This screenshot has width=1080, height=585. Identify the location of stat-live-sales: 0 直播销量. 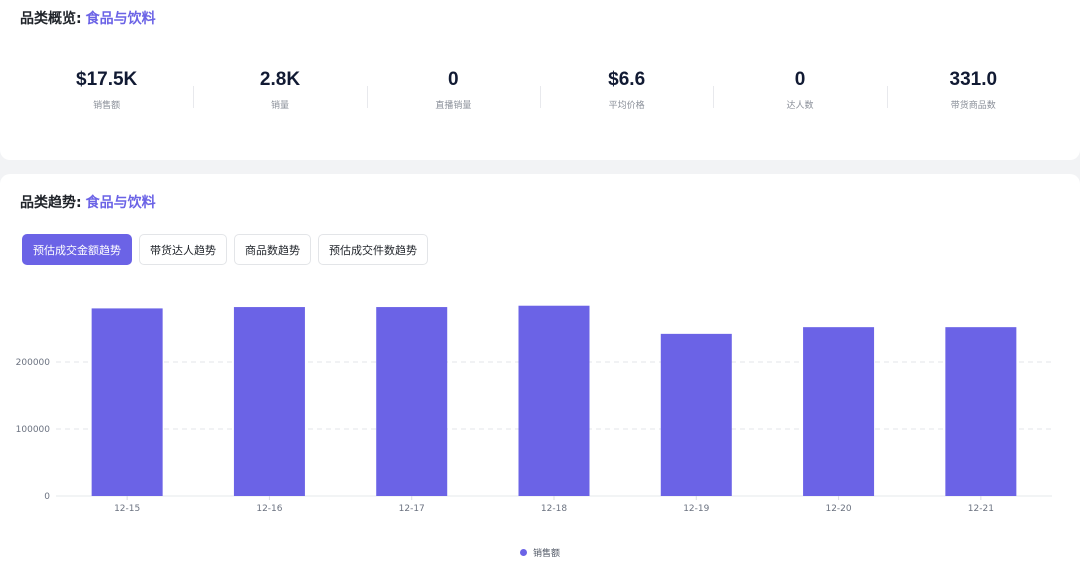
(453, 91).